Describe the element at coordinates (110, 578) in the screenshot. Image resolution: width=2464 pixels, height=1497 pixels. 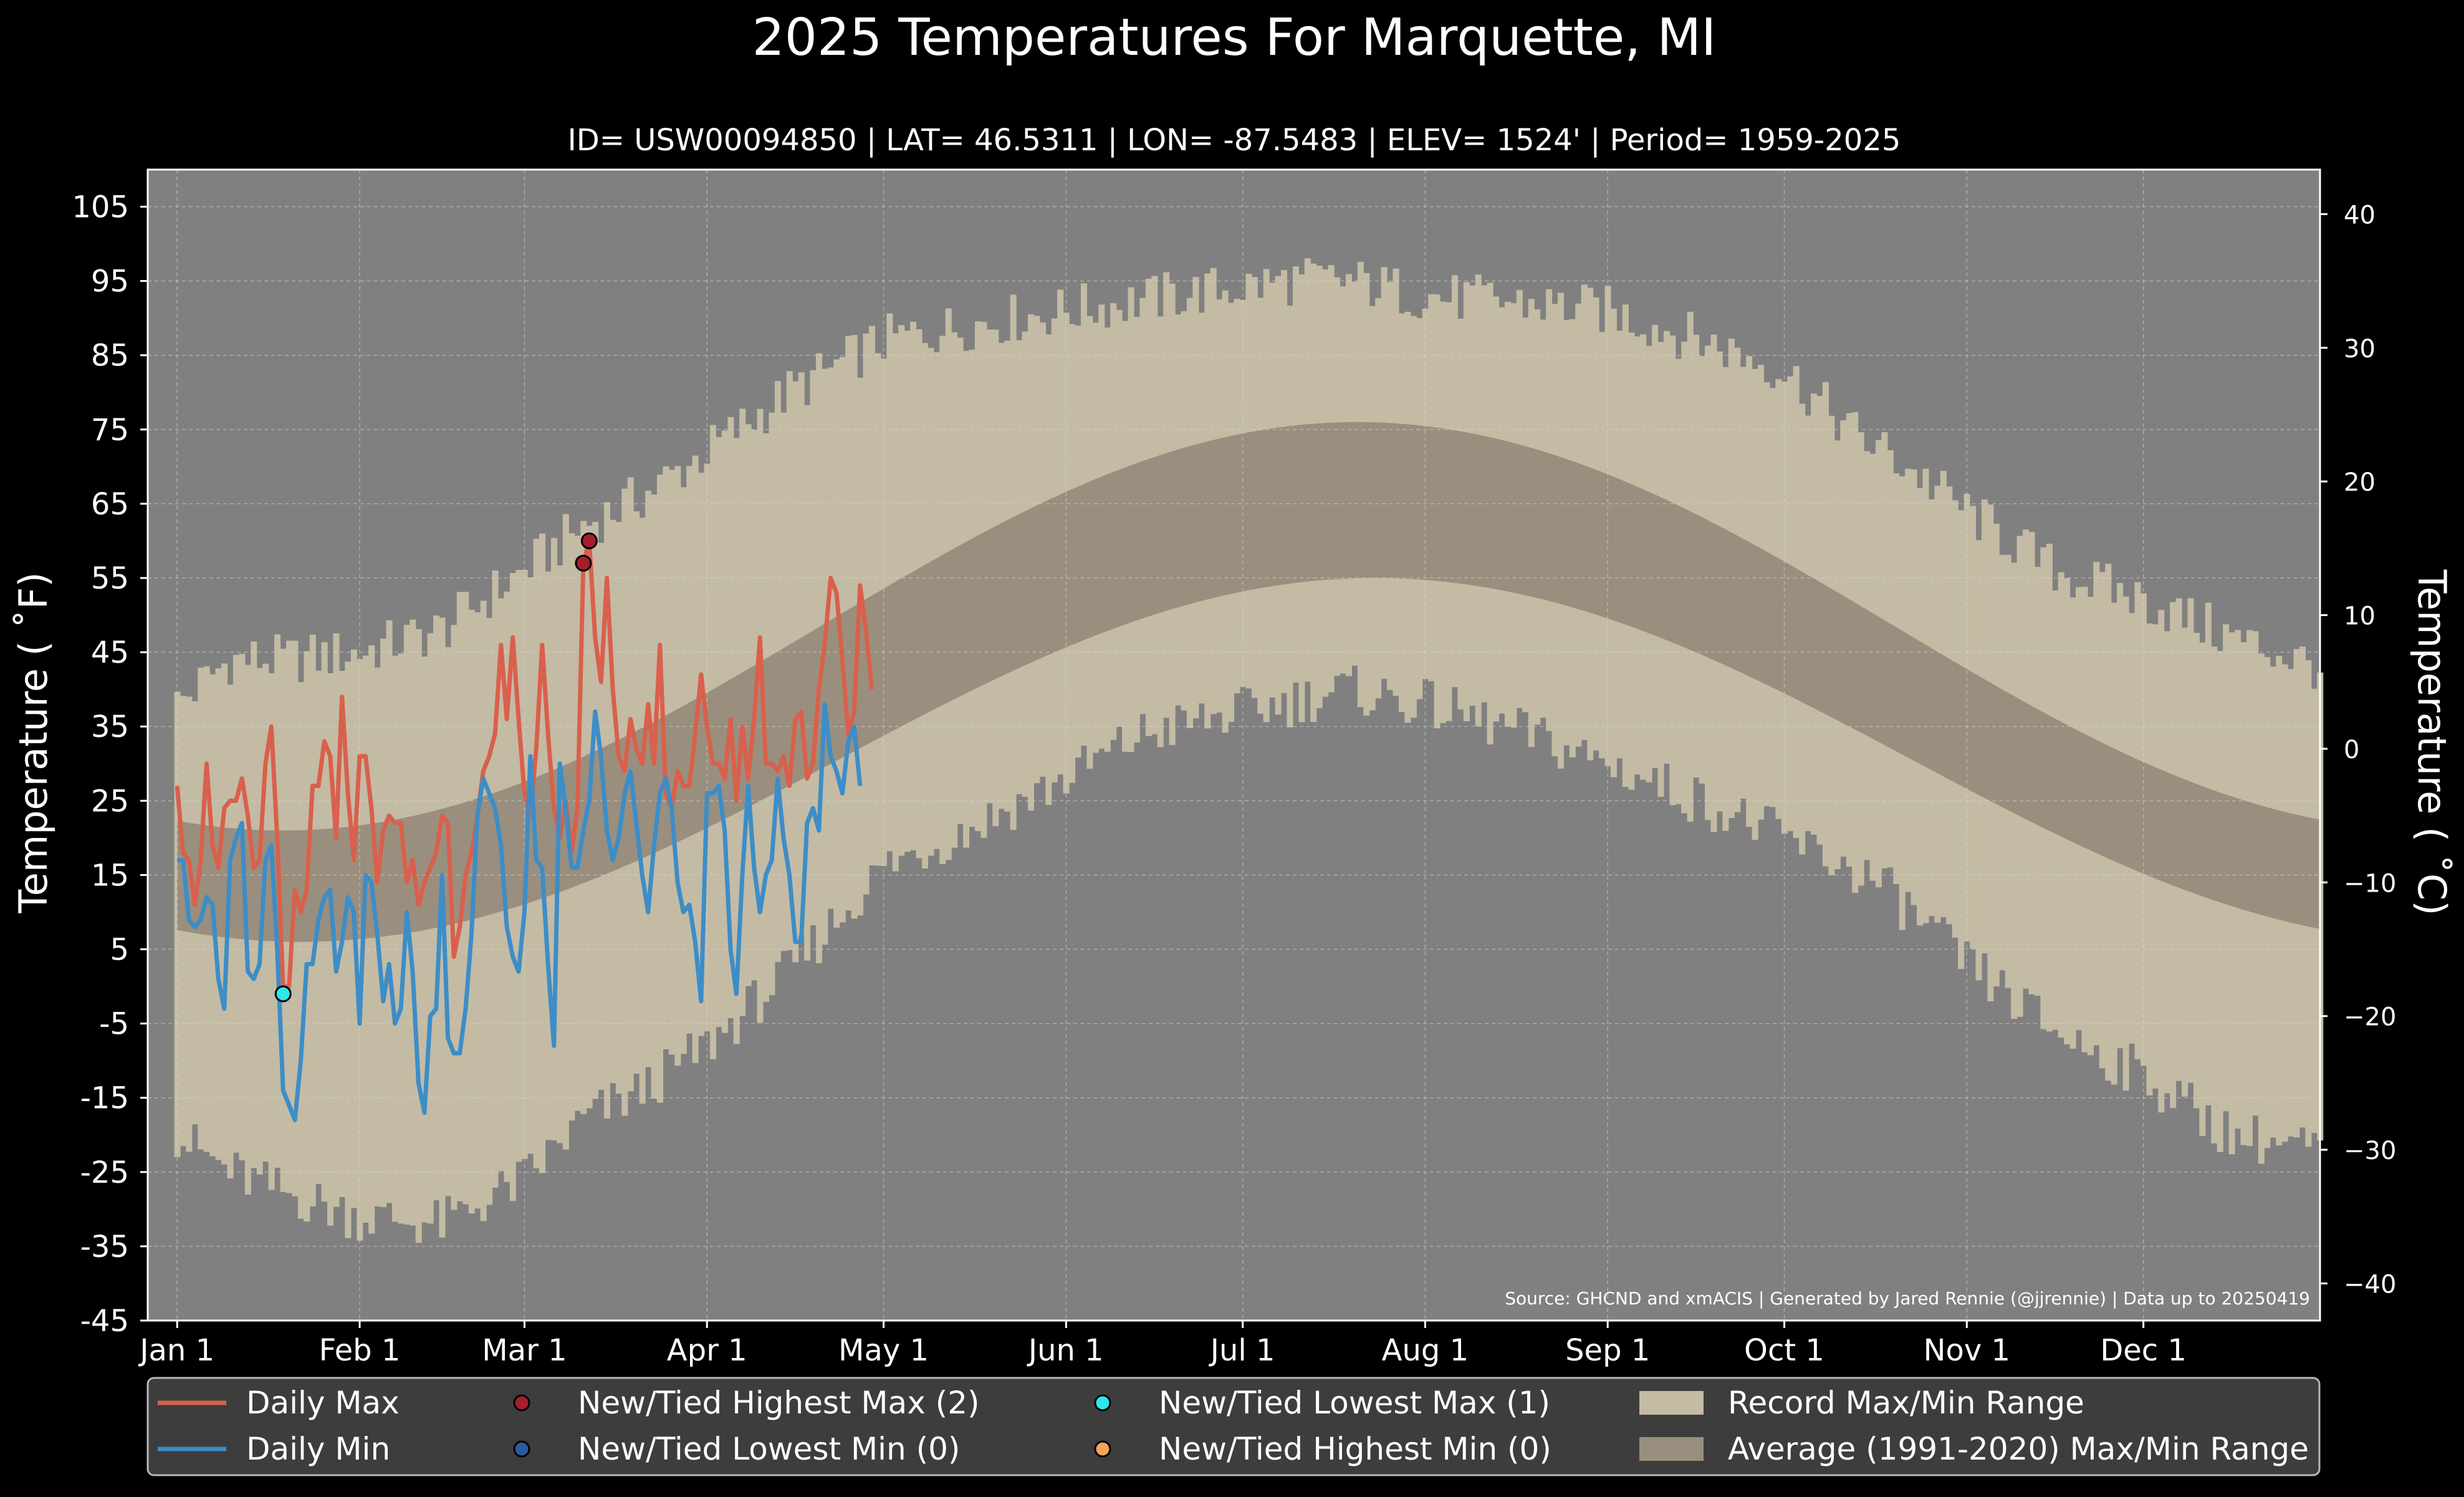
I see `y-tick-label: 55` at that location.